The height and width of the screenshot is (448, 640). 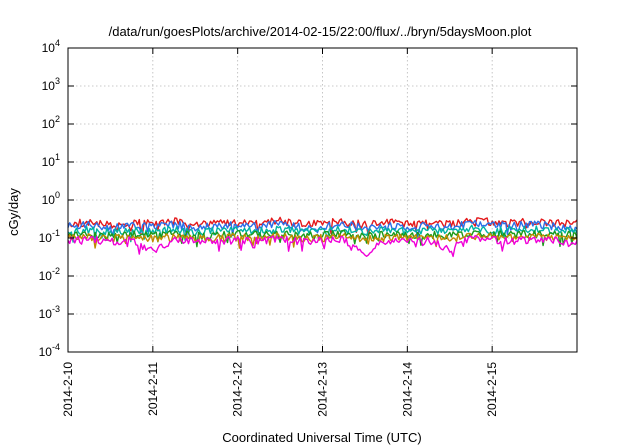 What do you see at coordinates (51, 46) in the screenshot?
I see `y-tick-label: 10⁴` at bounding box center [51, 46].